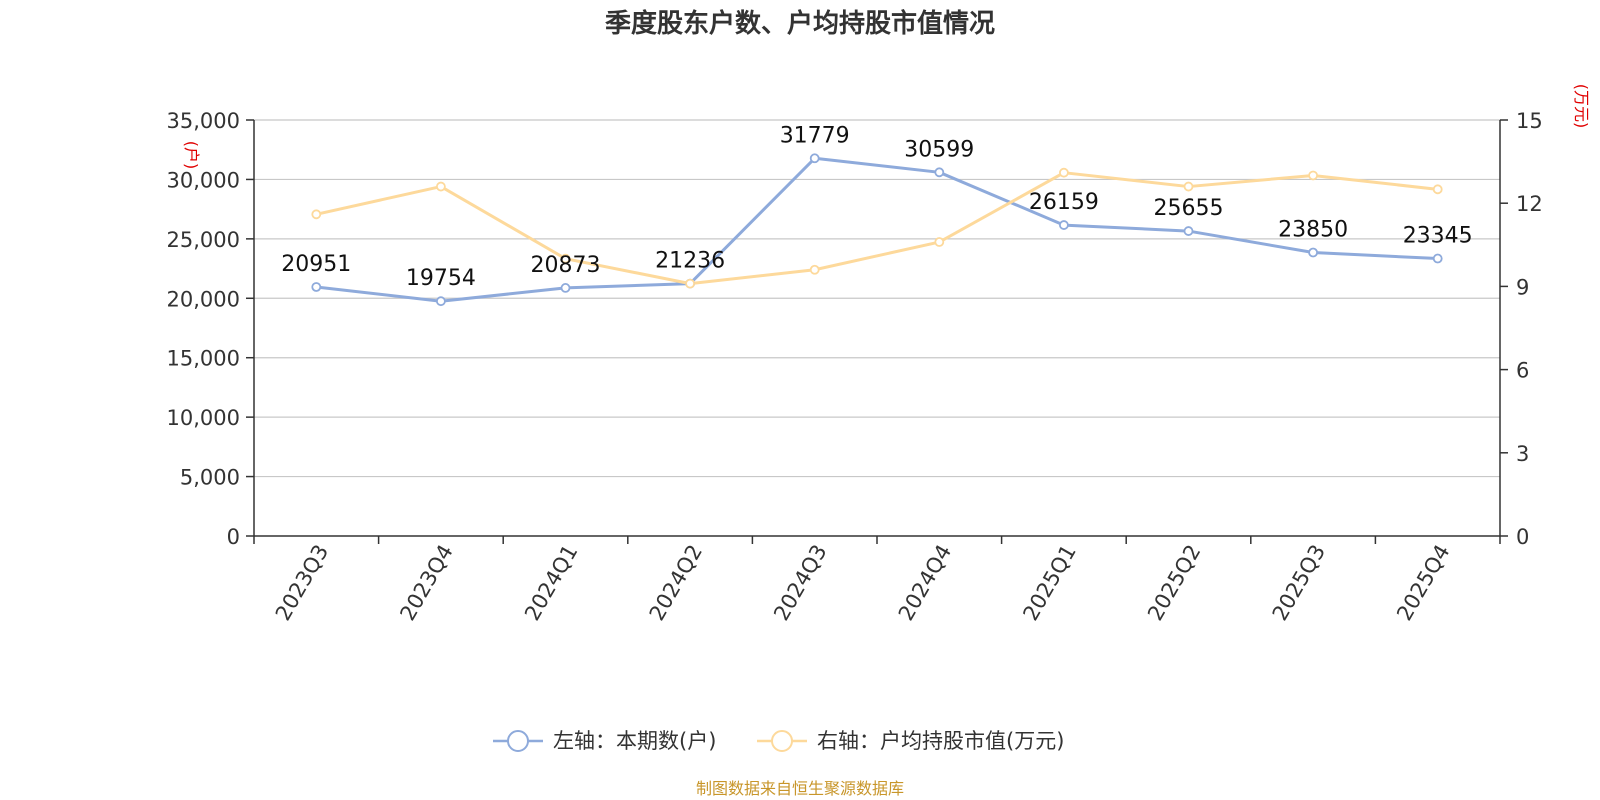 This screenshot has width=1600, height=800. I want to click on right-tick-label: 6, so click(1522, 371).